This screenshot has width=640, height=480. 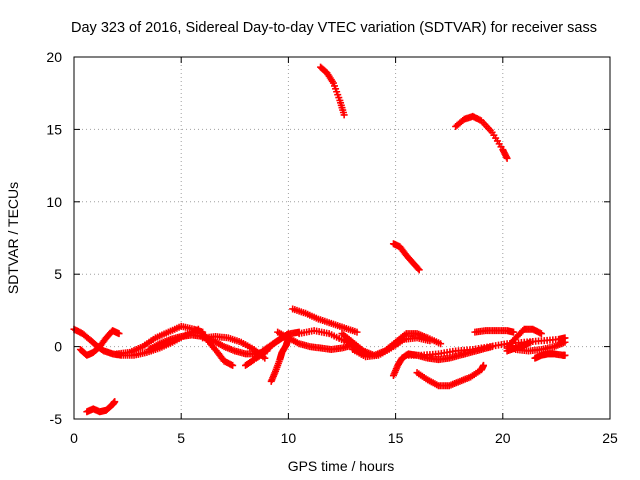 I want to click on series-arc-c, so click(x=160, y=340).